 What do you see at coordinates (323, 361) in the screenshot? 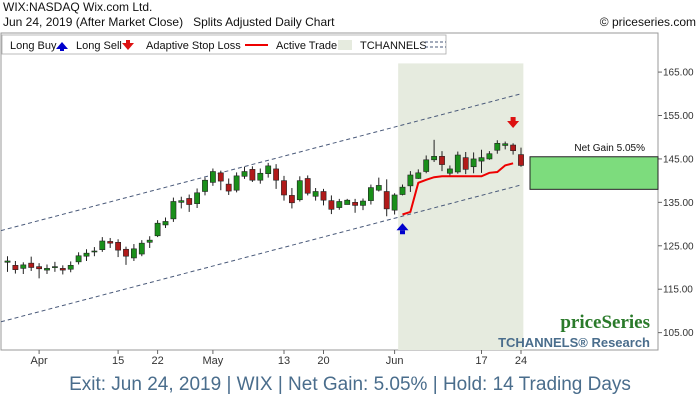
I see `x-tick-label: 20` at bounding box center [323, 361].